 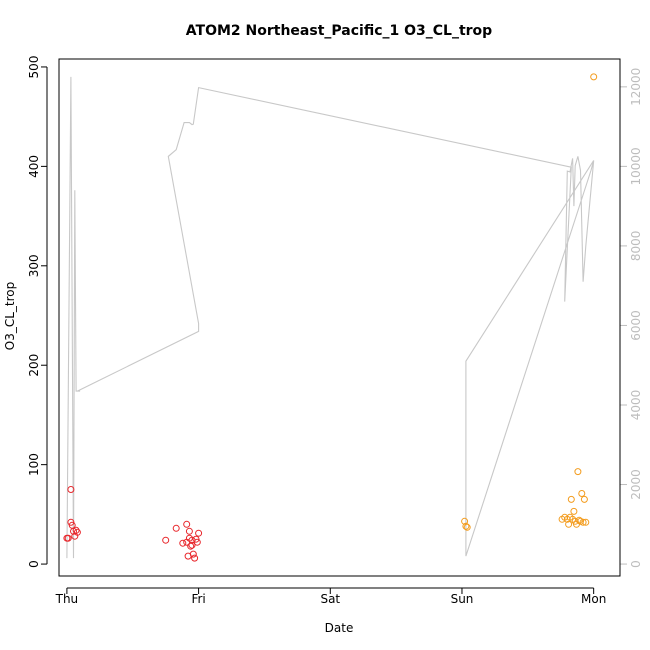 I want to click on left-tick-label: 200, so click(x=34, y=365).